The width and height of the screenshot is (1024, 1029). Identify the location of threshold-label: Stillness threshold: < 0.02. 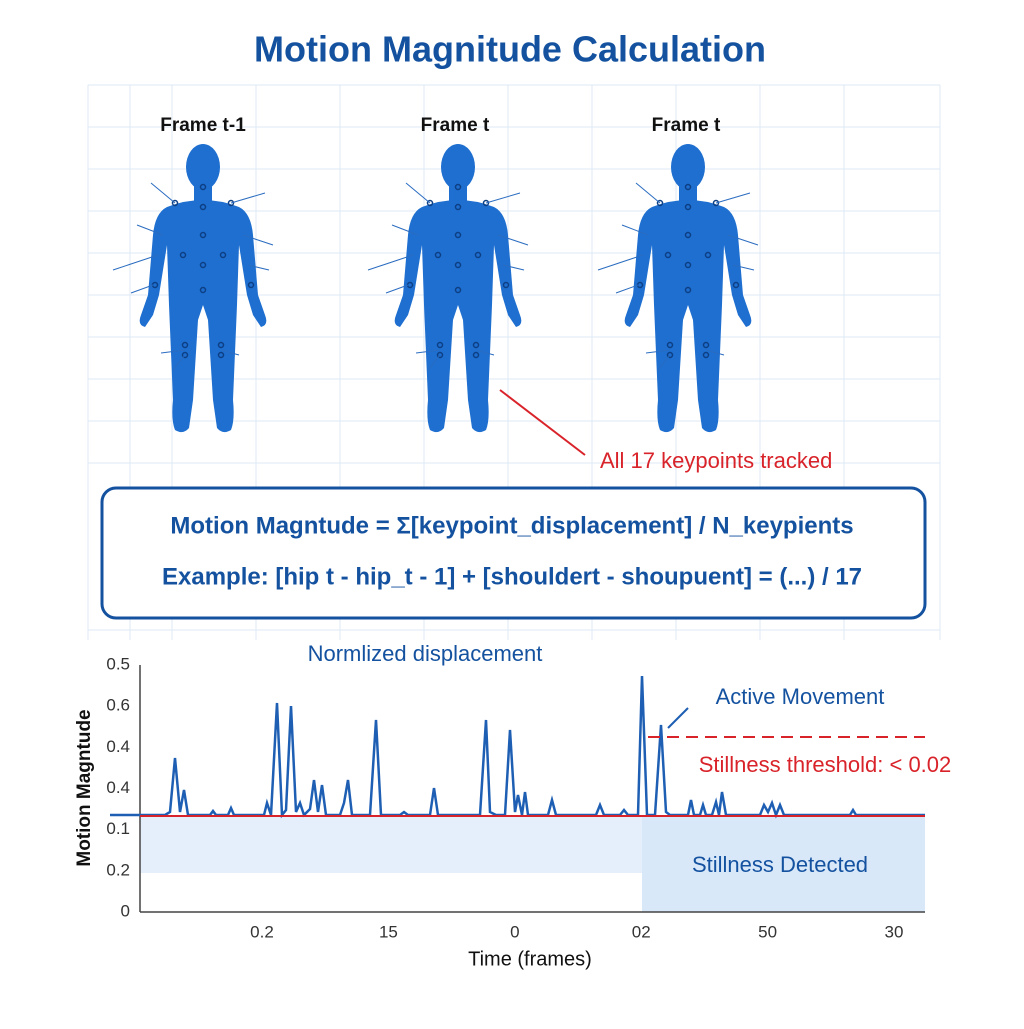
(825, 764).